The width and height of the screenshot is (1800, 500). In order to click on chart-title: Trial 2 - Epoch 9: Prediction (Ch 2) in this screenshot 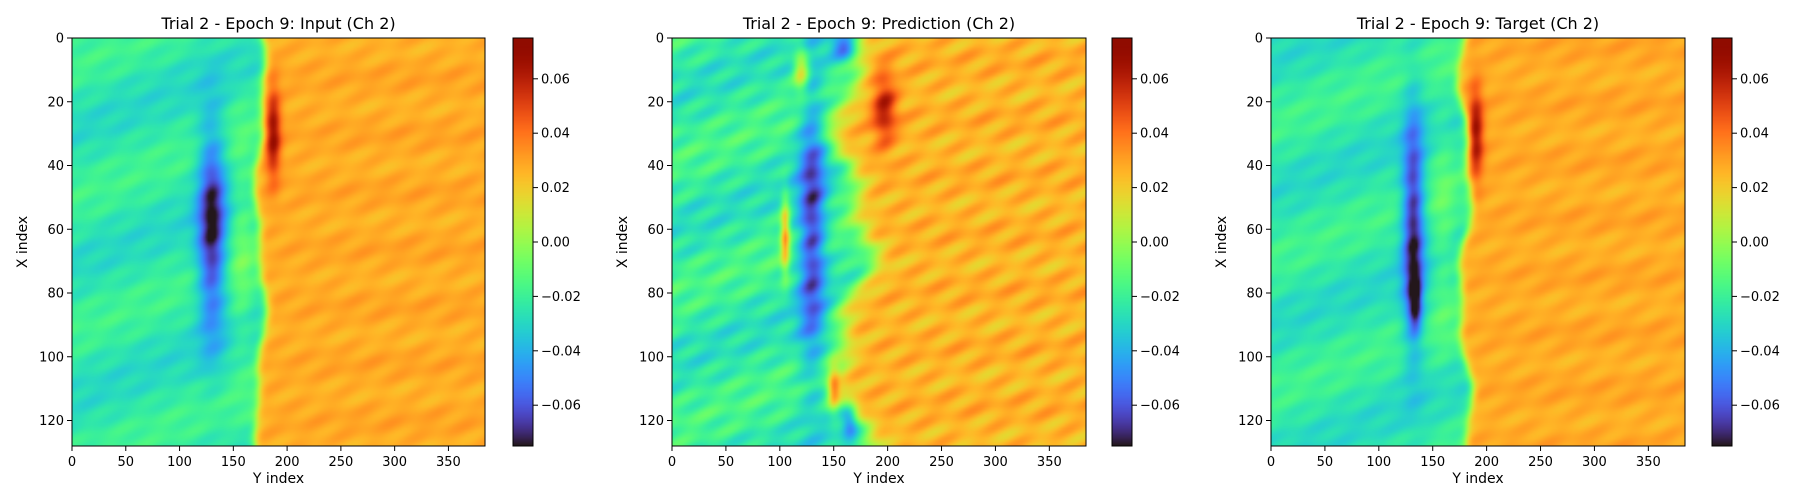, I will do `click(878, 23)`.